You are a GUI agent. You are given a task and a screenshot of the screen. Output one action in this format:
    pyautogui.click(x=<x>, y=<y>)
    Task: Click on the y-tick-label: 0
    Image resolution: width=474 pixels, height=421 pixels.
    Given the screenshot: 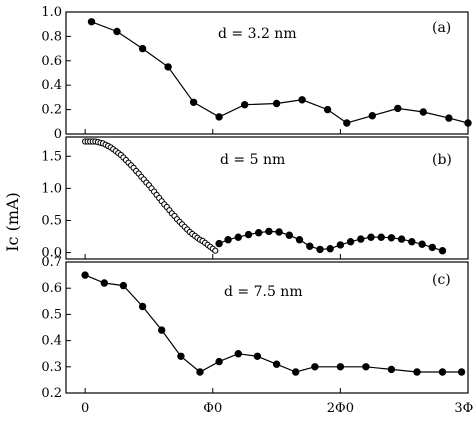 What is the action you would take?
    pyautogui.click(x=58, y=134)
    